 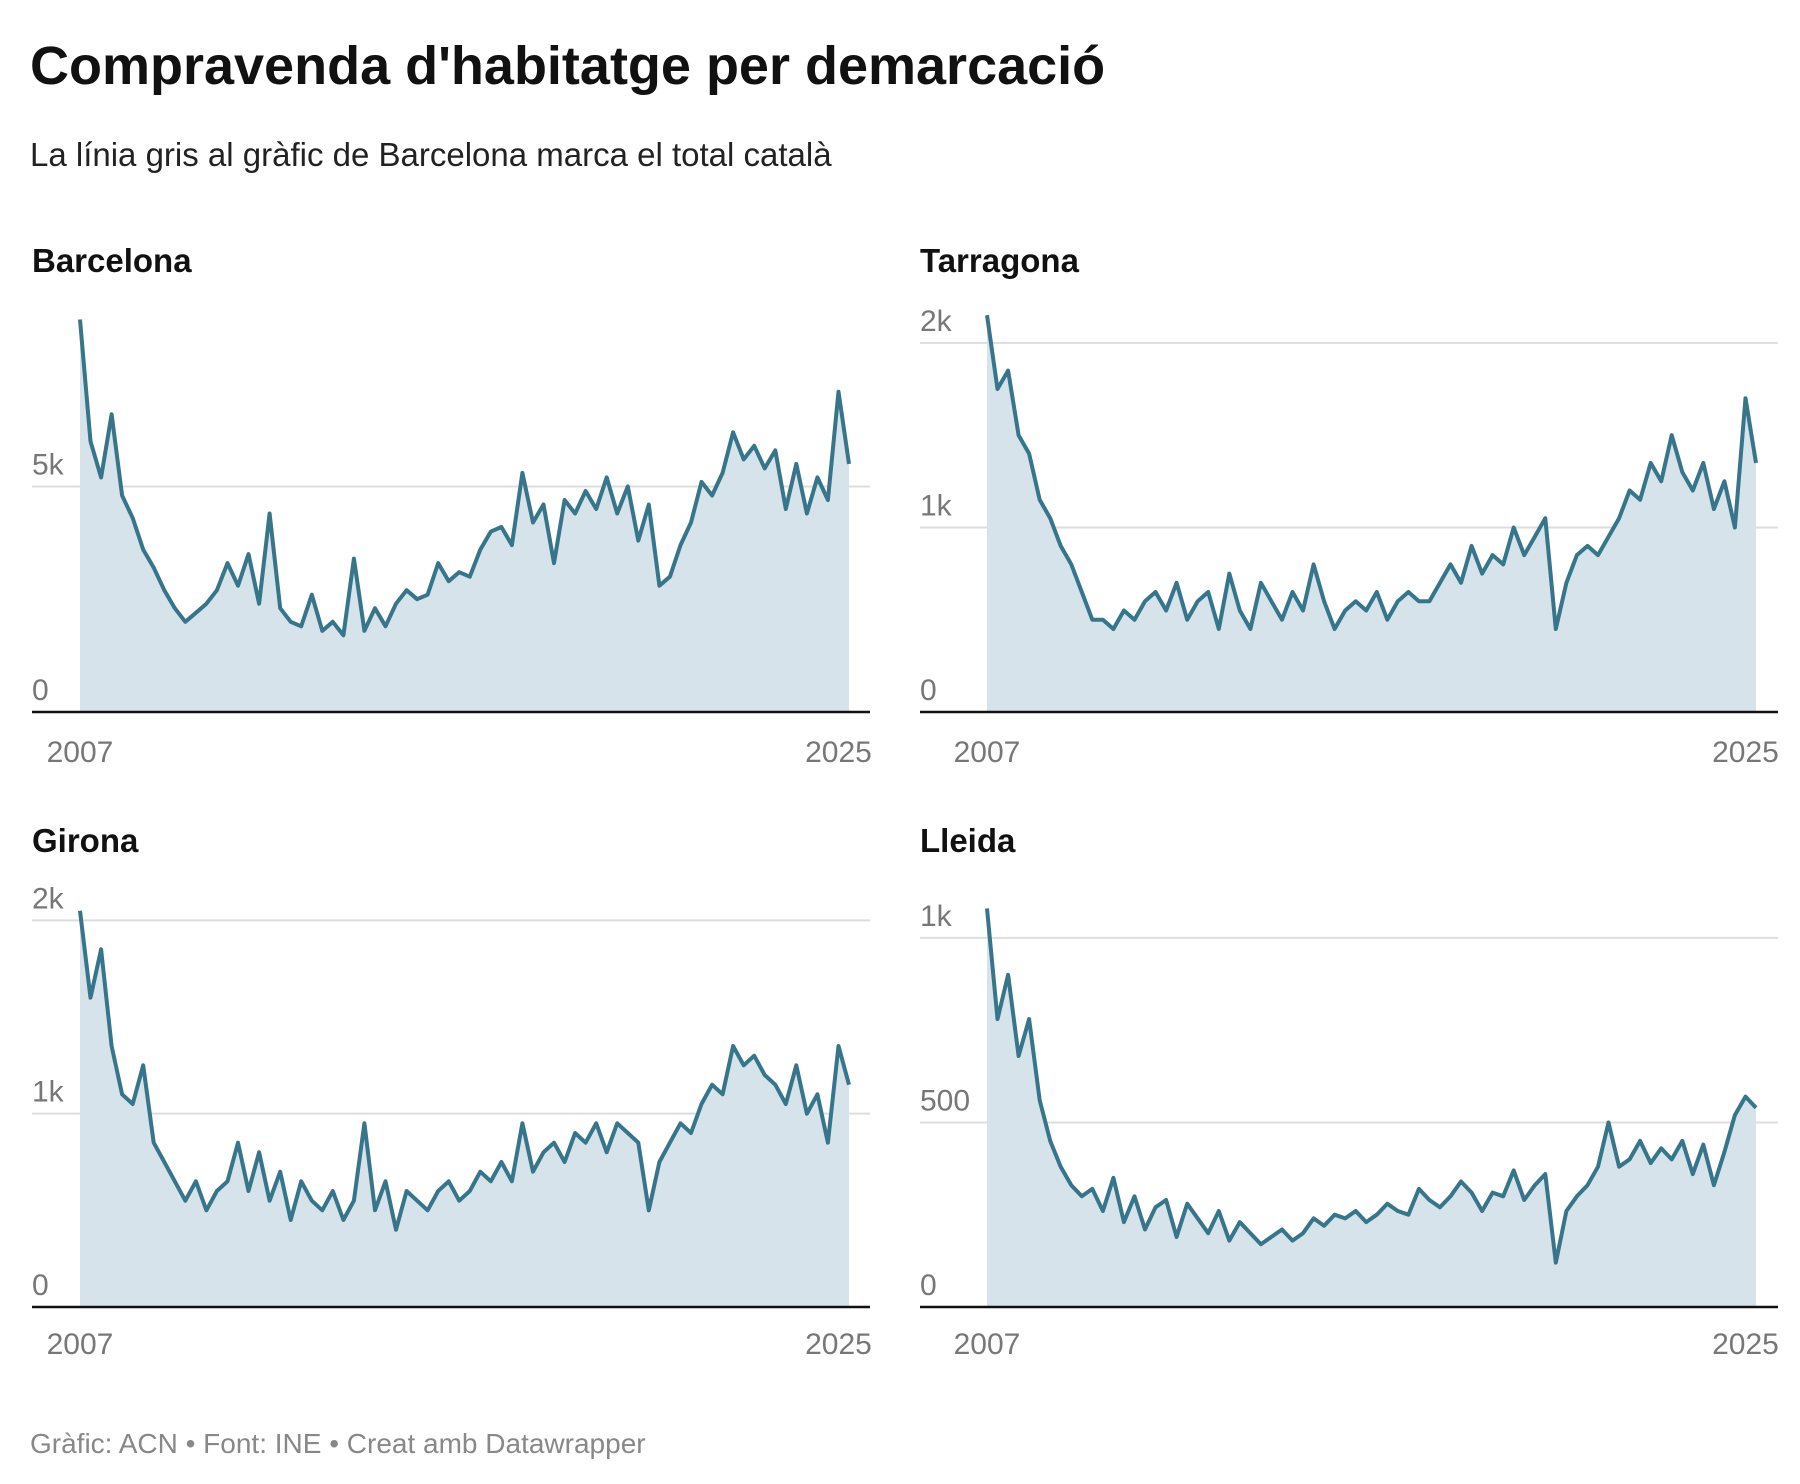 What do you see at coordinates (945, 1100) in the screenshot?
I see `y-tick-label: 500` at bounding box center [945, 1100].